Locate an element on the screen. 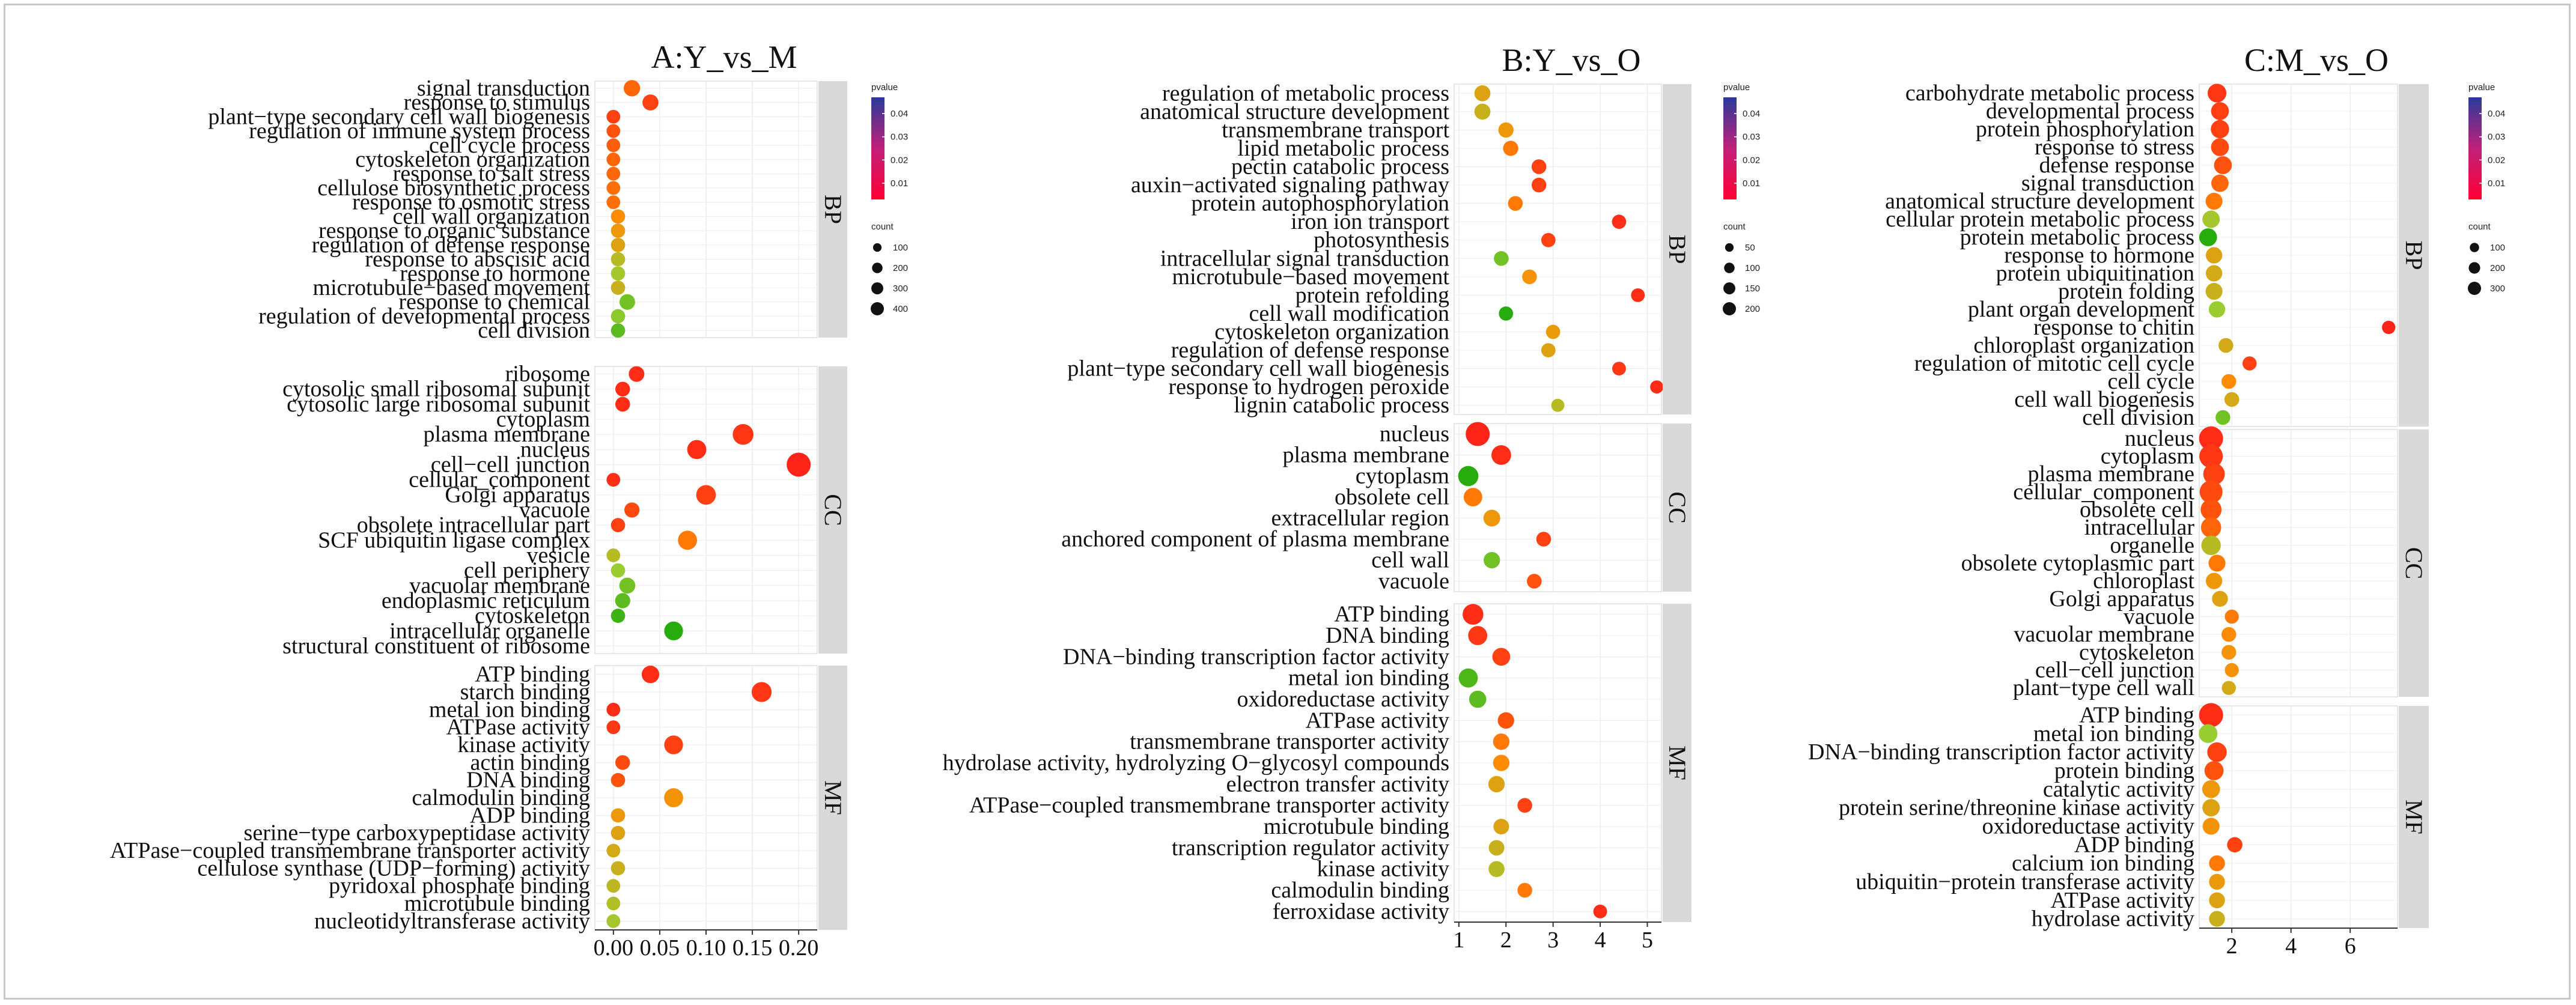  category-label: defense response is located at coordinates (2116, 165).